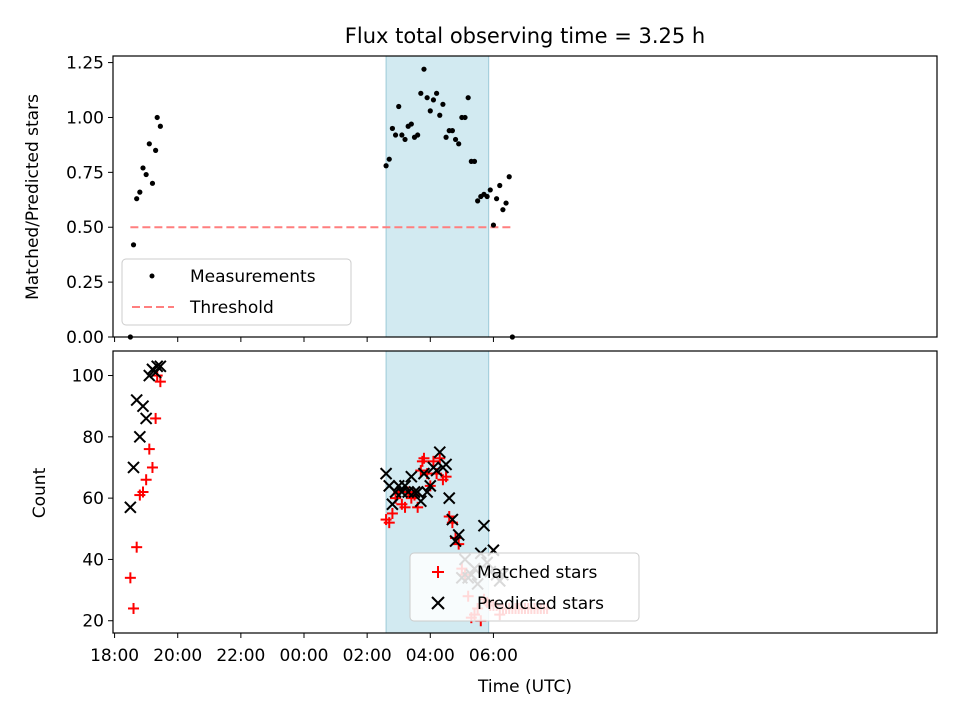  I want to click on x-tick-label: 18:00, so click(114, 656).